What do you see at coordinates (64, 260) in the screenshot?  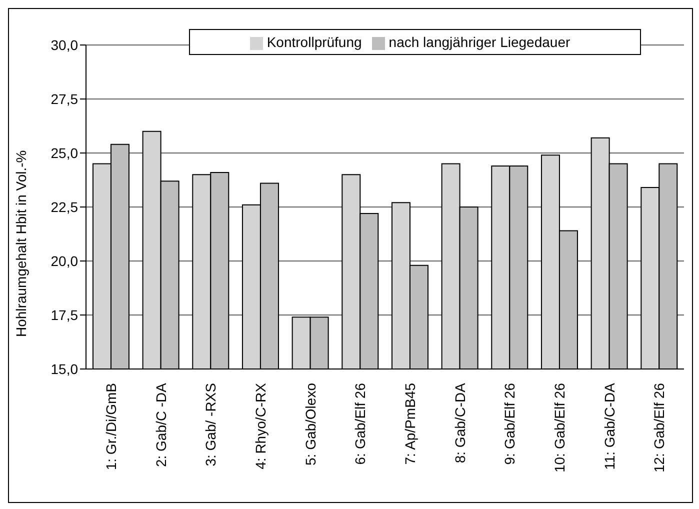 I see `y-tick-label: 20,0` at bounding box center [64, 260].